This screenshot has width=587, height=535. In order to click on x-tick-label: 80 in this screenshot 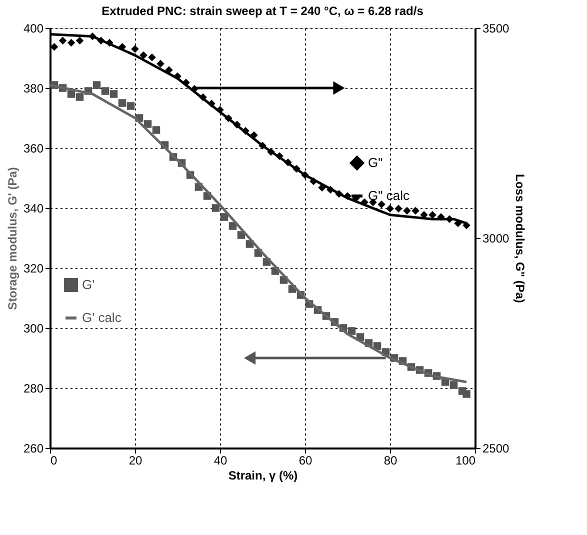, I will do `click(391, 461)`.